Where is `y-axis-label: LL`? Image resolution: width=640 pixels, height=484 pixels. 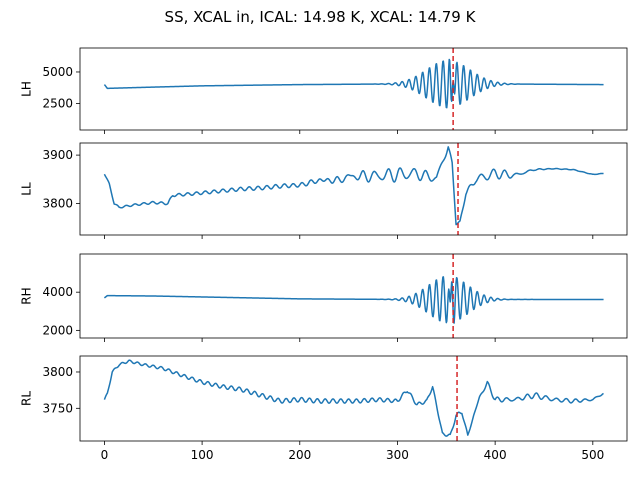
y-axis-label: LL is located at coordinates (27, 189).